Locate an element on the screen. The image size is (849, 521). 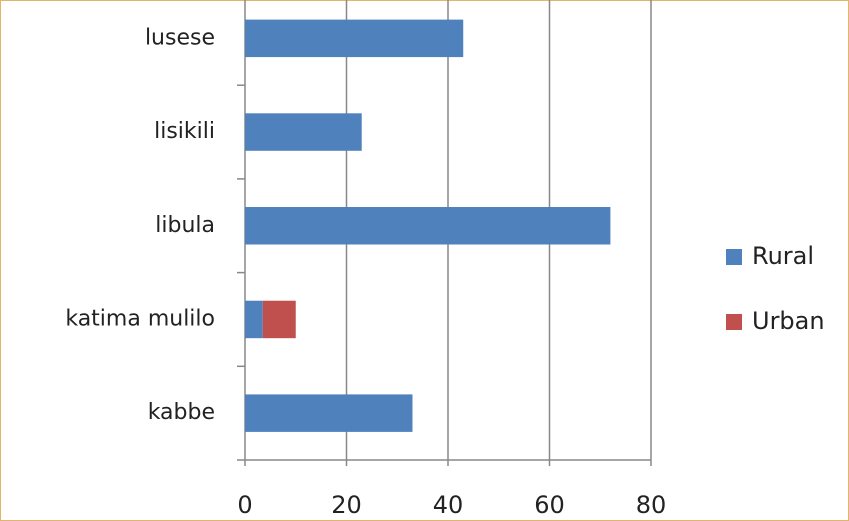
legend-label: Rural is located at coordinates (783, 256).